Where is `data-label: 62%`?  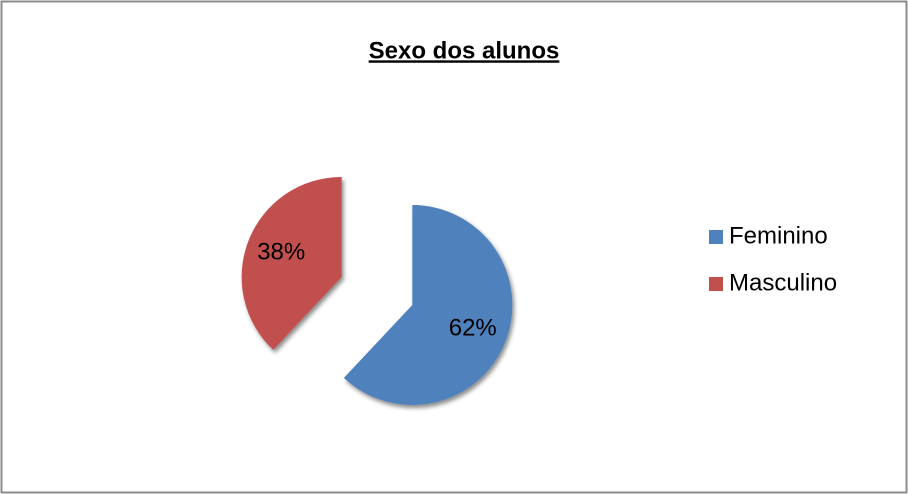 data-label: 62% is located at coordinates (473, 327).